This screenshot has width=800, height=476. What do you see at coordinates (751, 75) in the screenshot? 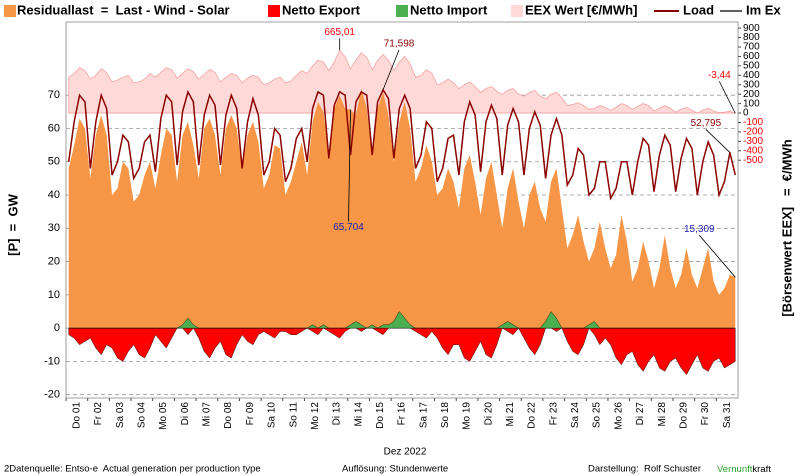
I see `y2-tick-label: 400` at bounding box center [751, 75].